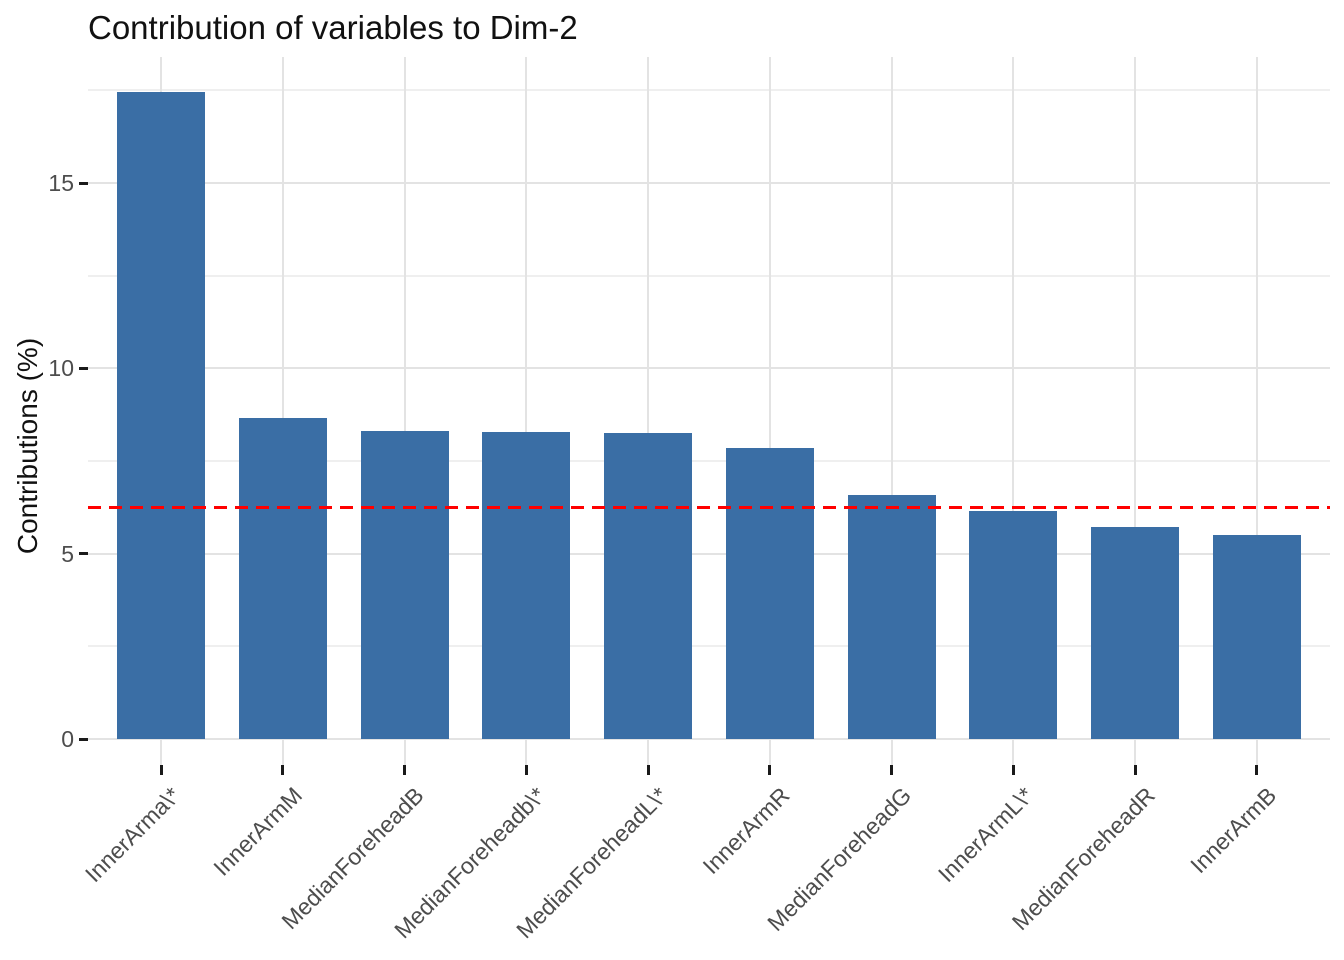 The height and width of the screenshot is (960, 1344). I want to click on bar-MedianForeheadL\*, so click(648, 586).